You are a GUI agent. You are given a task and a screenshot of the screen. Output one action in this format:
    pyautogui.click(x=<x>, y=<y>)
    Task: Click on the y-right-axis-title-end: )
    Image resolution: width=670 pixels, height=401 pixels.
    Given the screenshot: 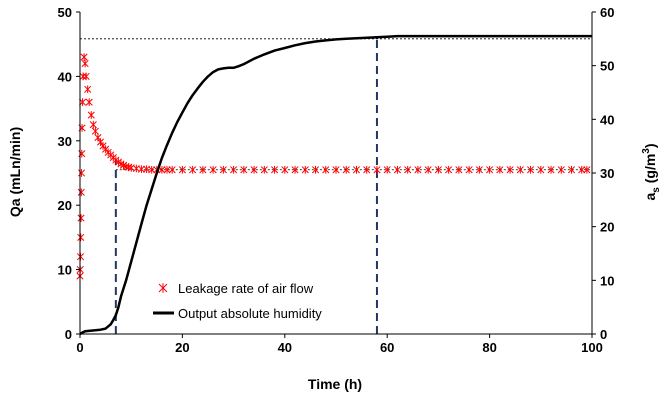 What is the action you would take?
    pyautogui.click(x=650, y=145)
    